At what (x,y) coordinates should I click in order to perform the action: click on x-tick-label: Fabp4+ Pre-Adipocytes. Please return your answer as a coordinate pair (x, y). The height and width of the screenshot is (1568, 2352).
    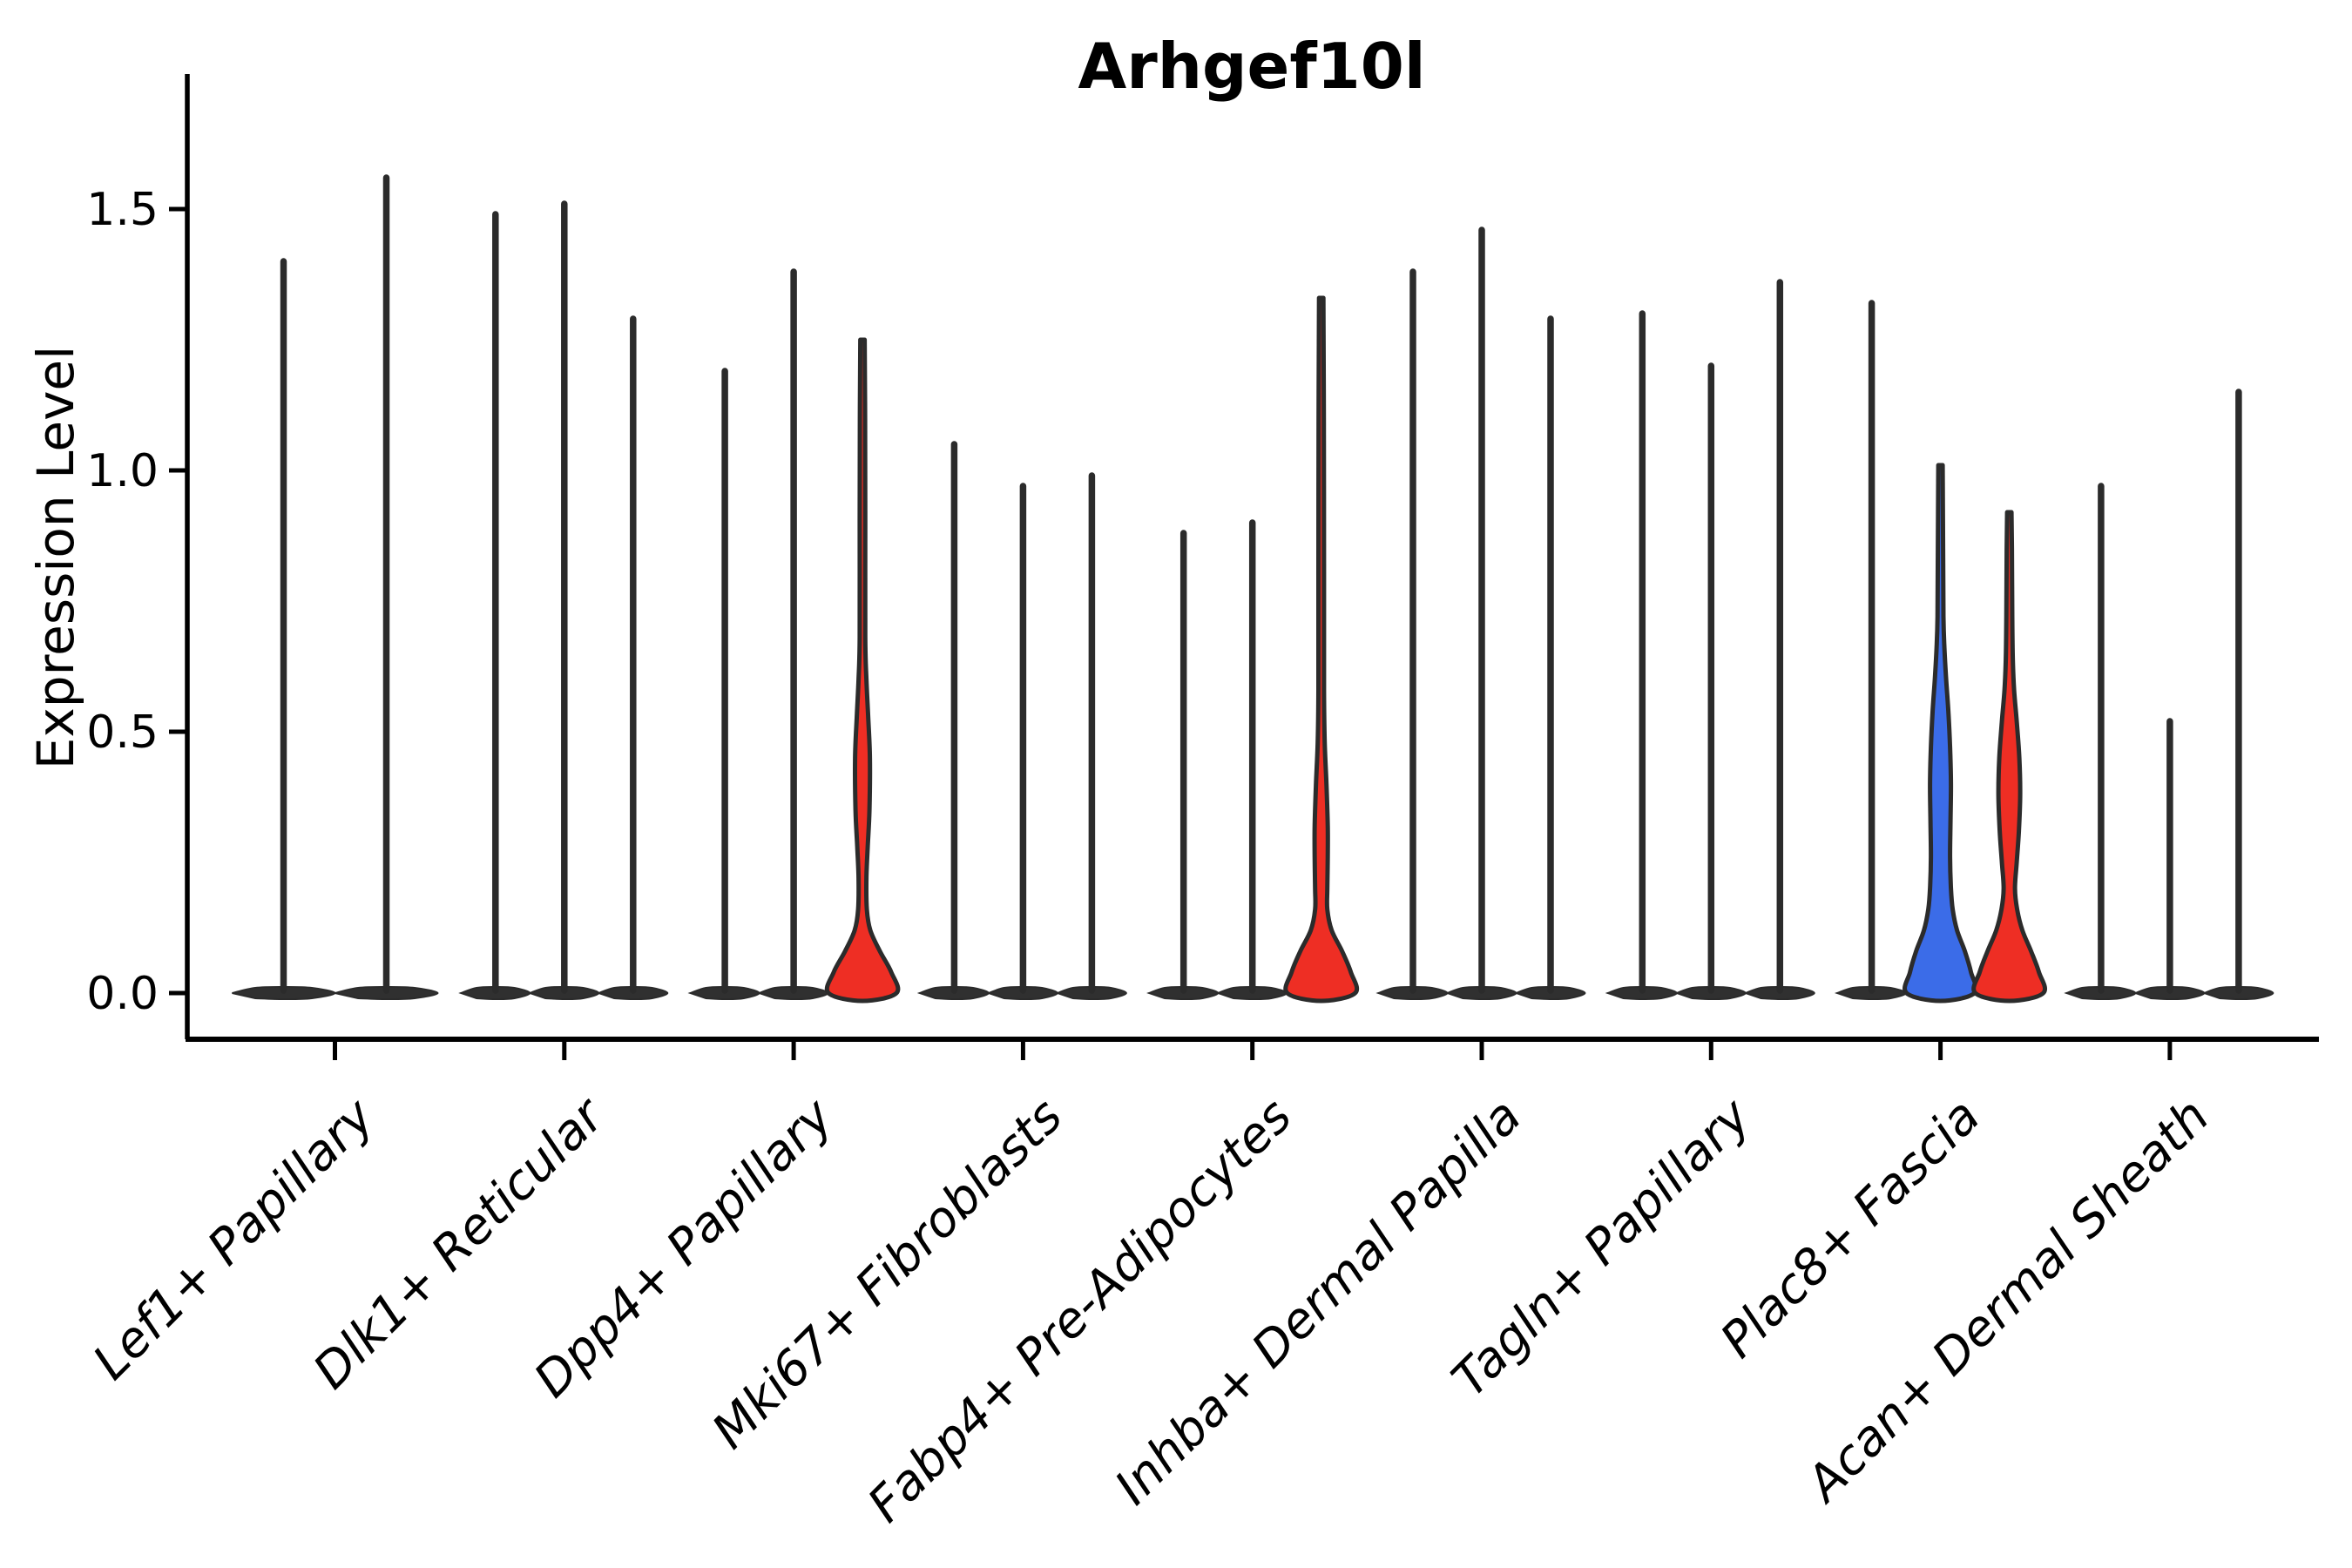
    Looking at the image, I should click on (1079, 1310).